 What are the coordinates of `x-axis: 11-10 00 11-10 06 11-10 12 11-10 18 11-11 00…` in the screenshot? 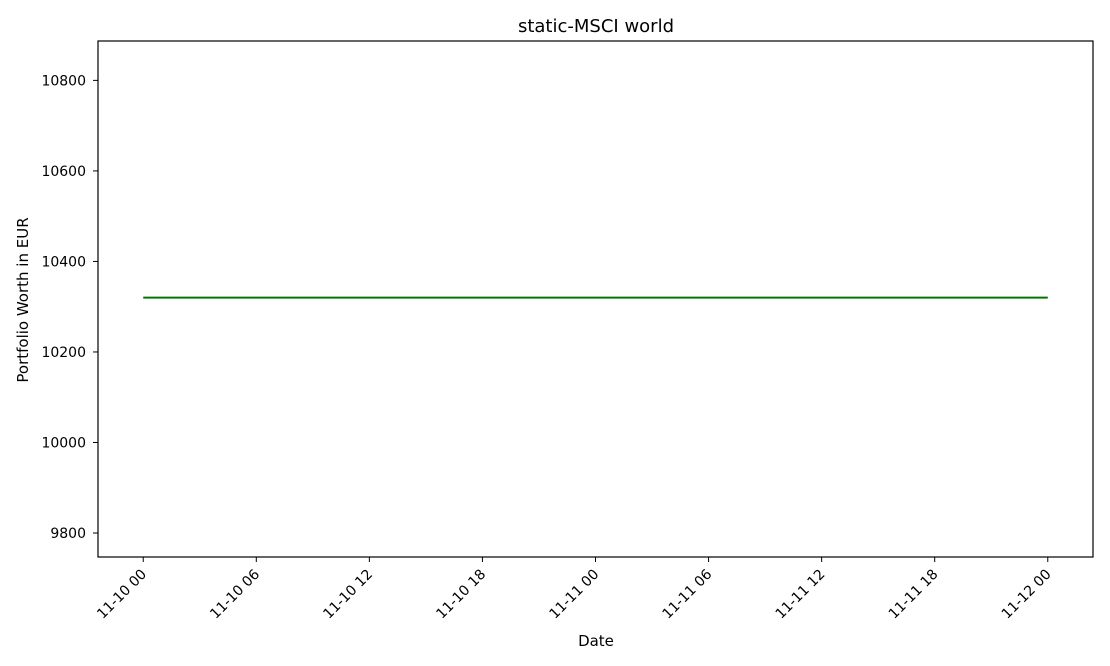 It's located at (574, 590).